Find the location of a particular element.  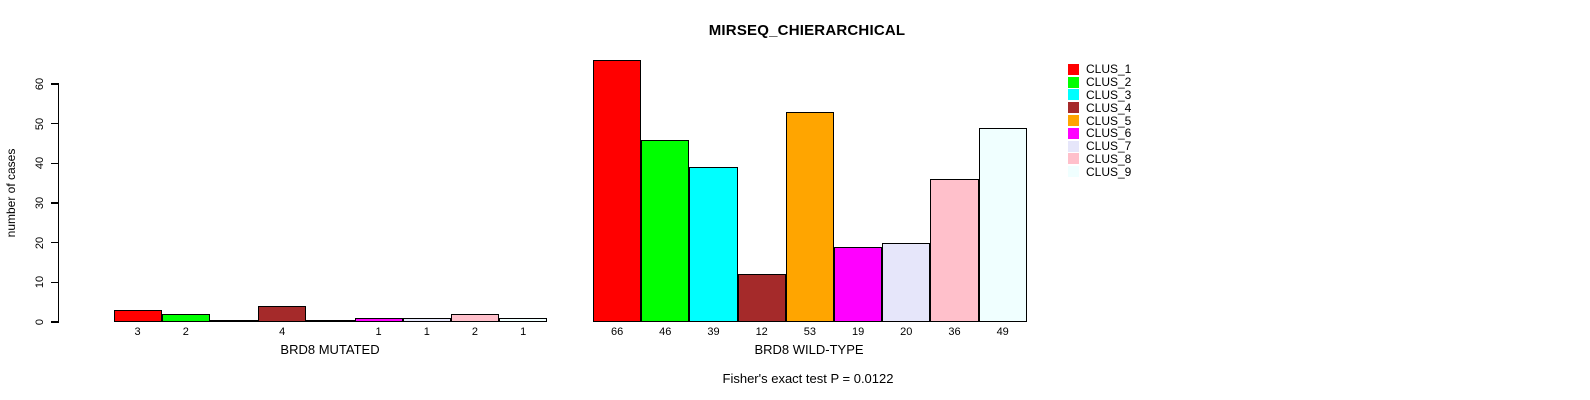

bar-value-label: 39 is located at coordinates (713, 332).